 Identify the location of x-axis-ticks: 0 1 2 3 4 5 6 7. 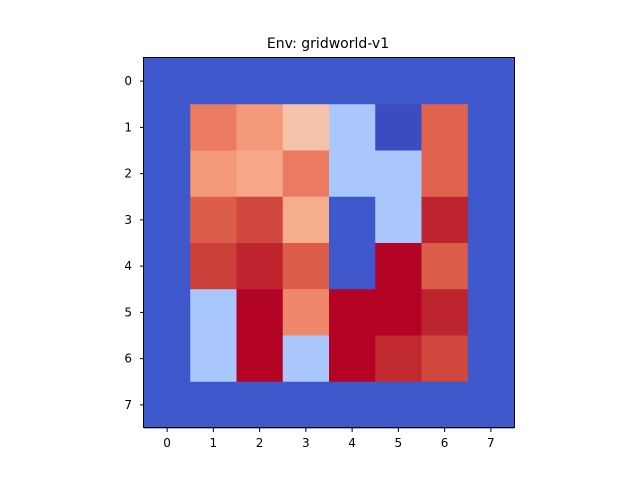
(329, 439).